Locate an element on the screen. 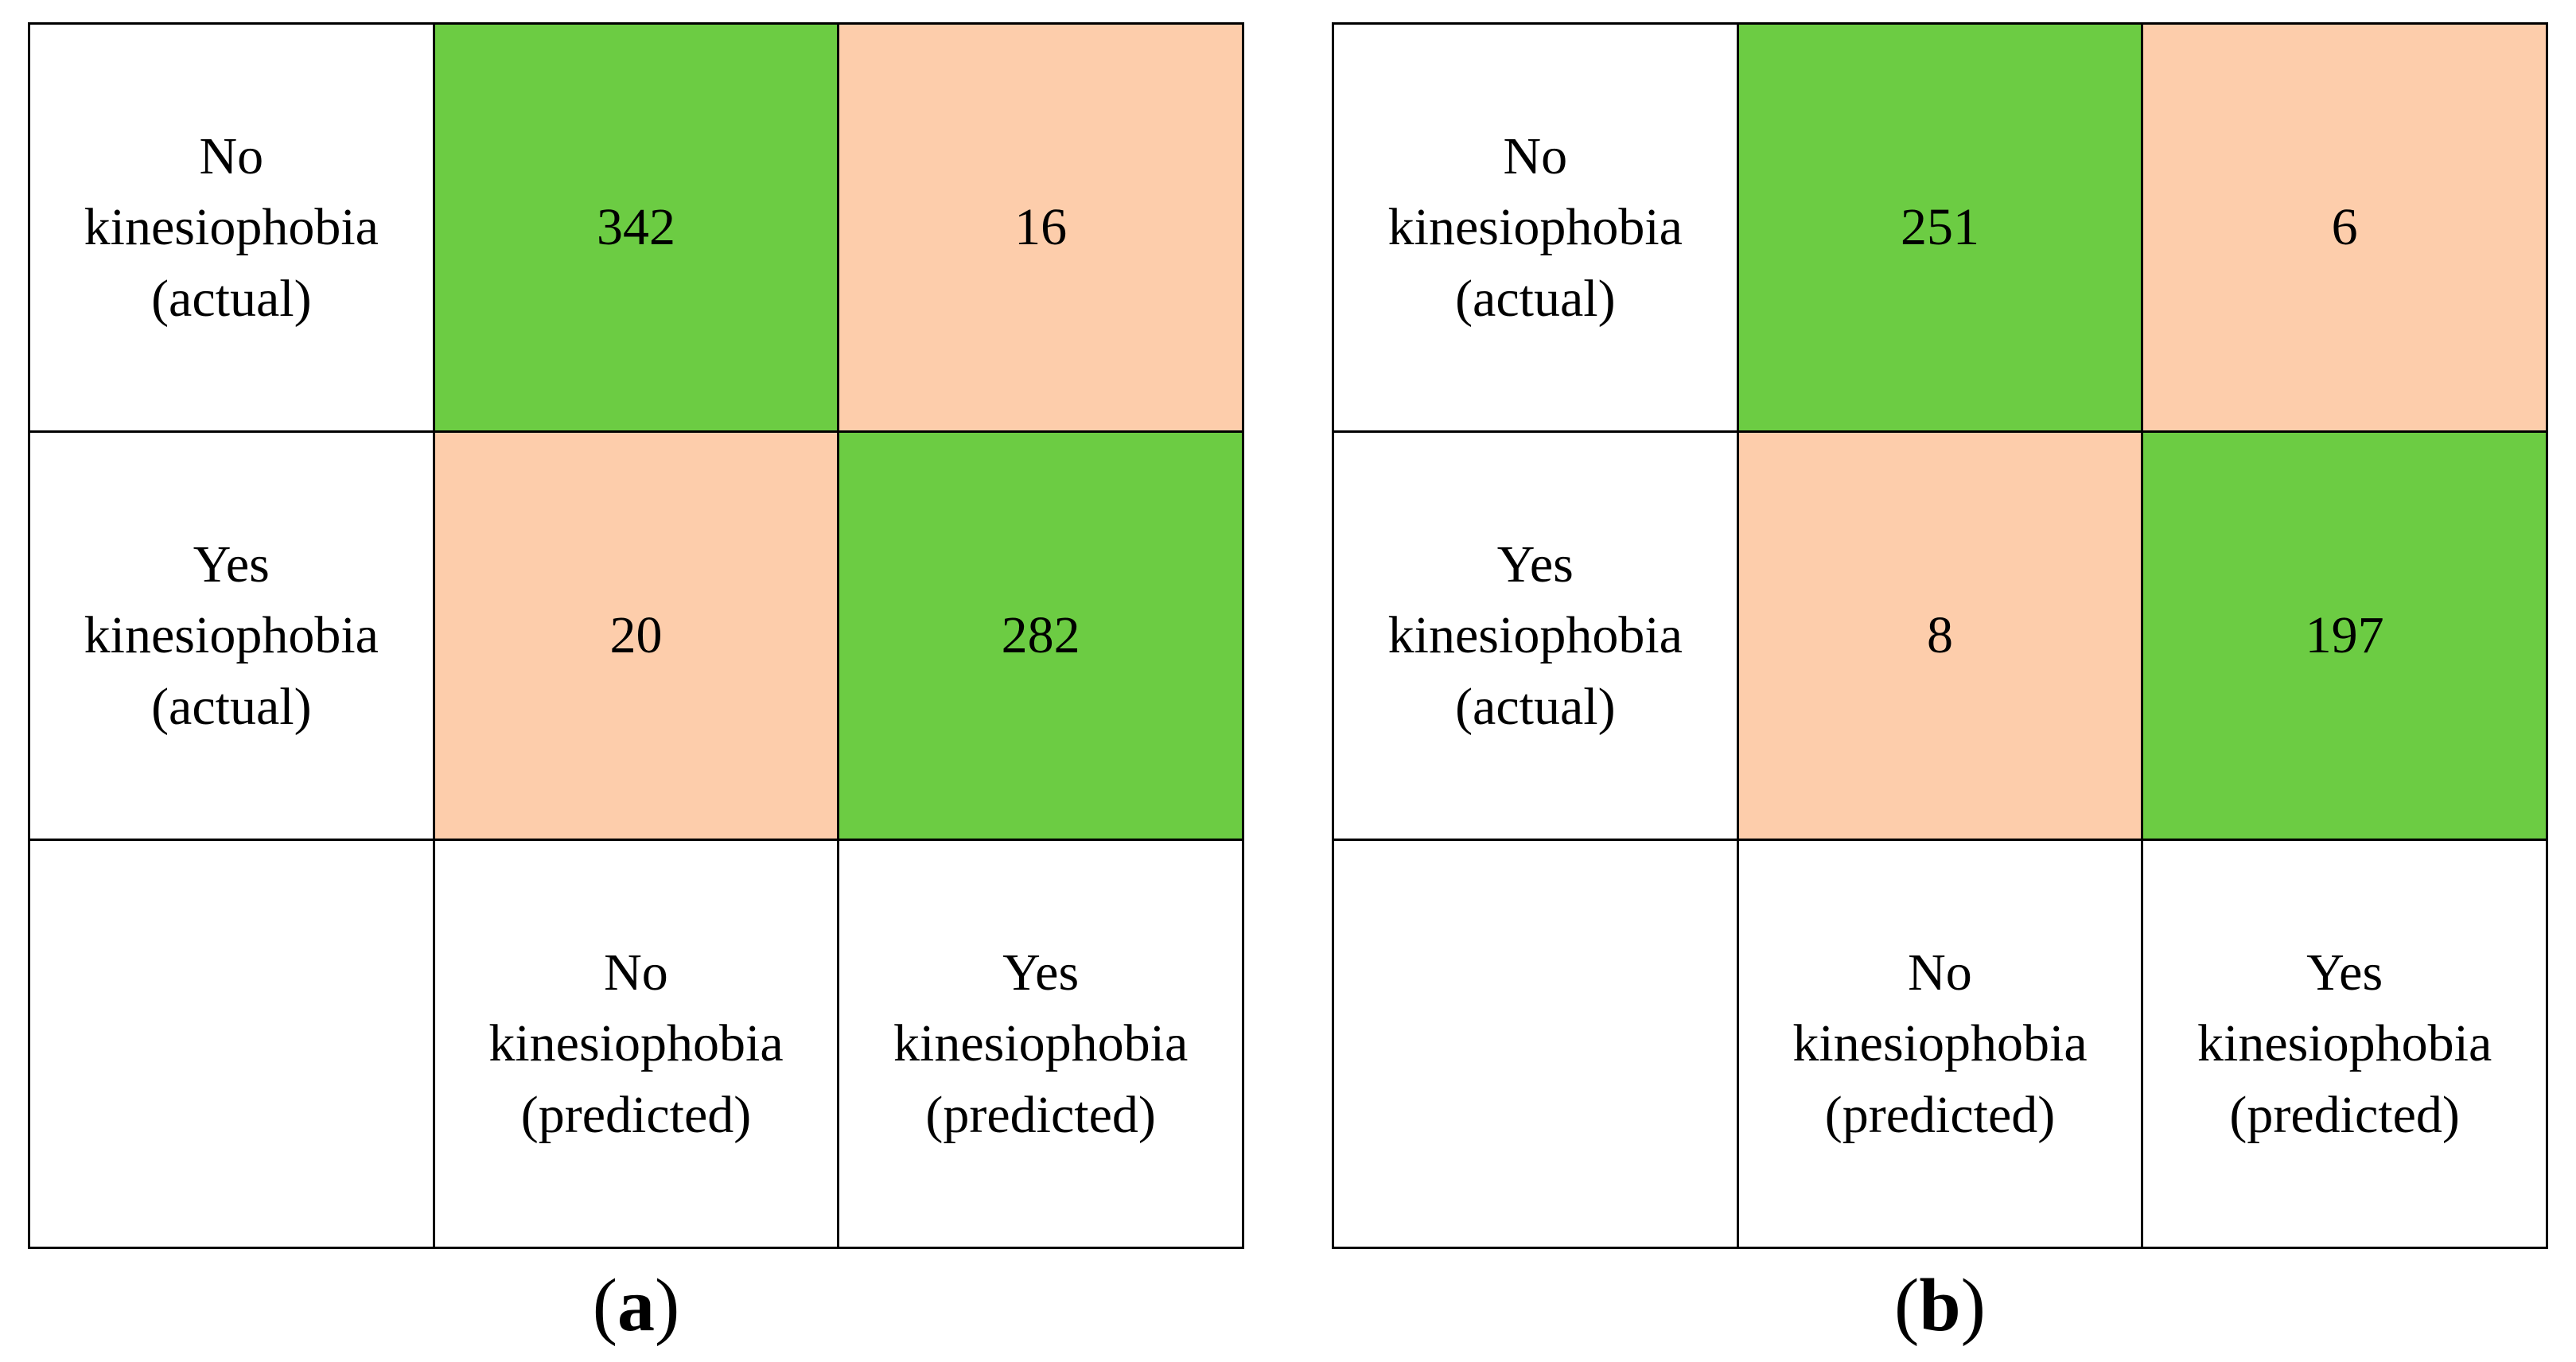 This screenshot has width=2576, height=1362. caption-a: (a) is located at coordinates (636, 1305).